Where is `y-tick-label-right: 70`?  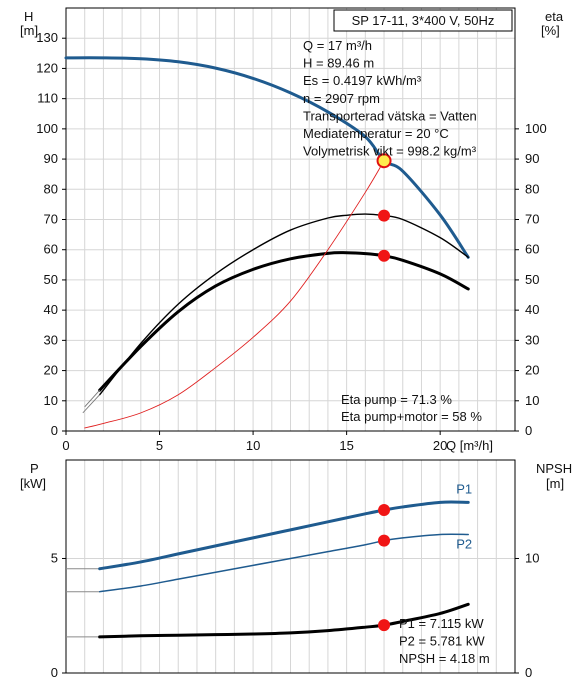
y-tick-label-right: 70 is located at coordinates (532, 219).